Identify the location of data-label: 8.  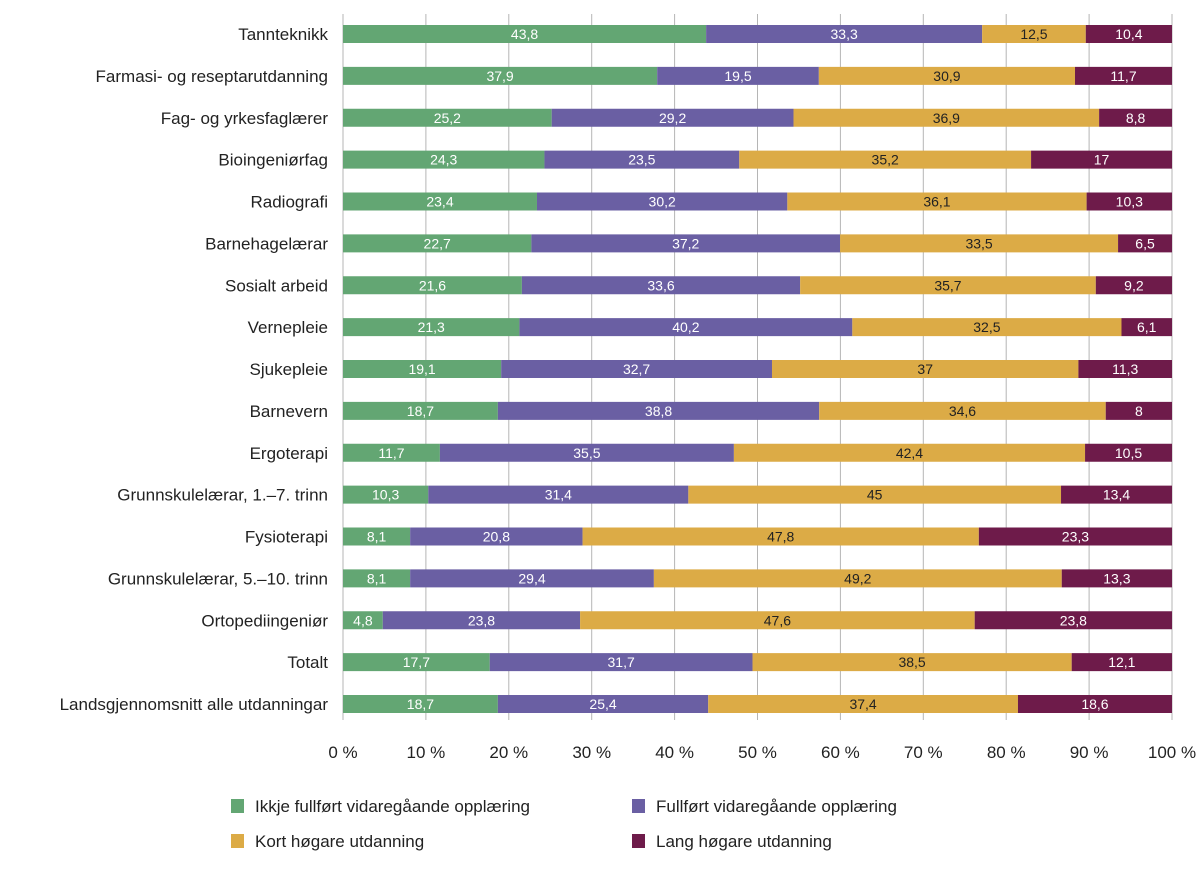
(1139, 411).